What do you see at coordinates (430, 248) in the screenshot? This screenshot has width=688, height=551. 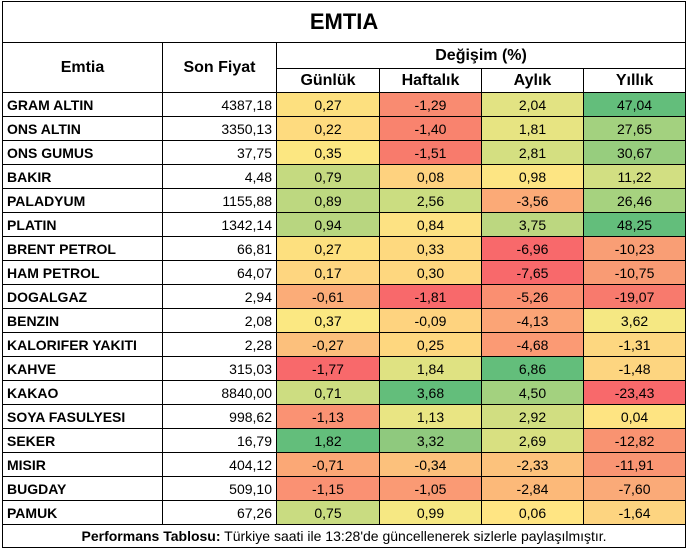 I see `change-weekly: 0,33` at bounding box center [430, 248].